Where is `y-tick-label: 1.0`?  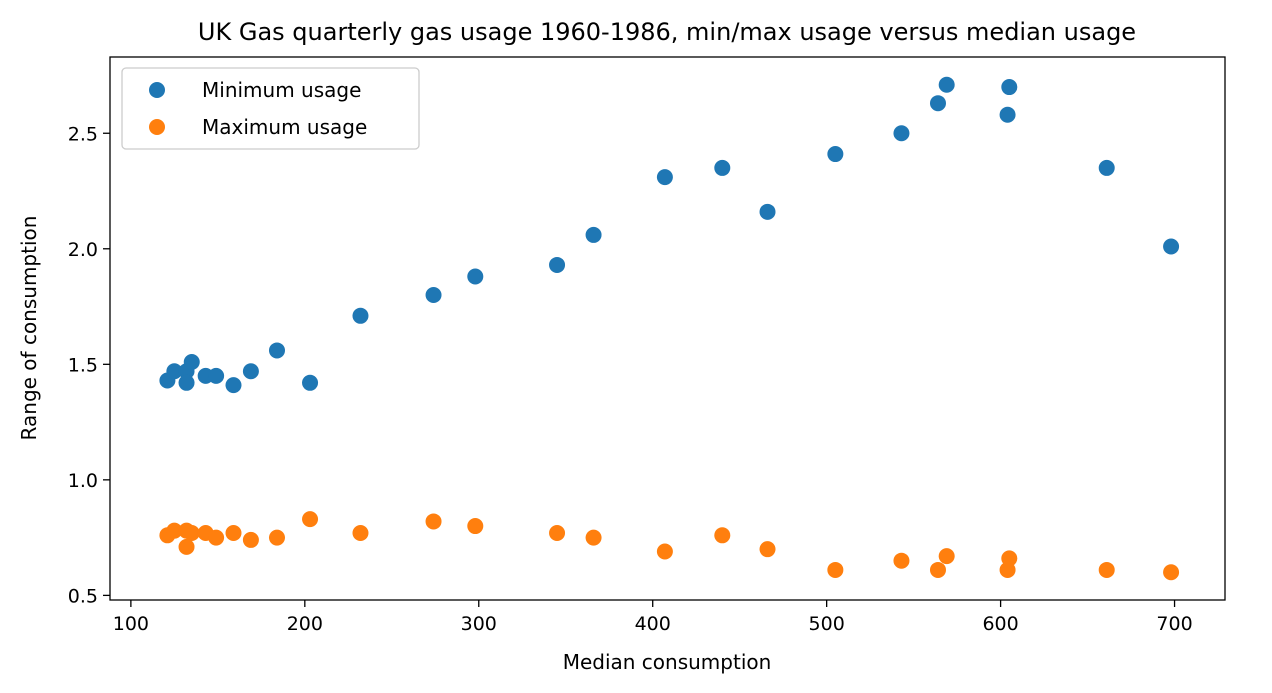 y-tick-label: 1.0 is located at coordinates (83, 481).